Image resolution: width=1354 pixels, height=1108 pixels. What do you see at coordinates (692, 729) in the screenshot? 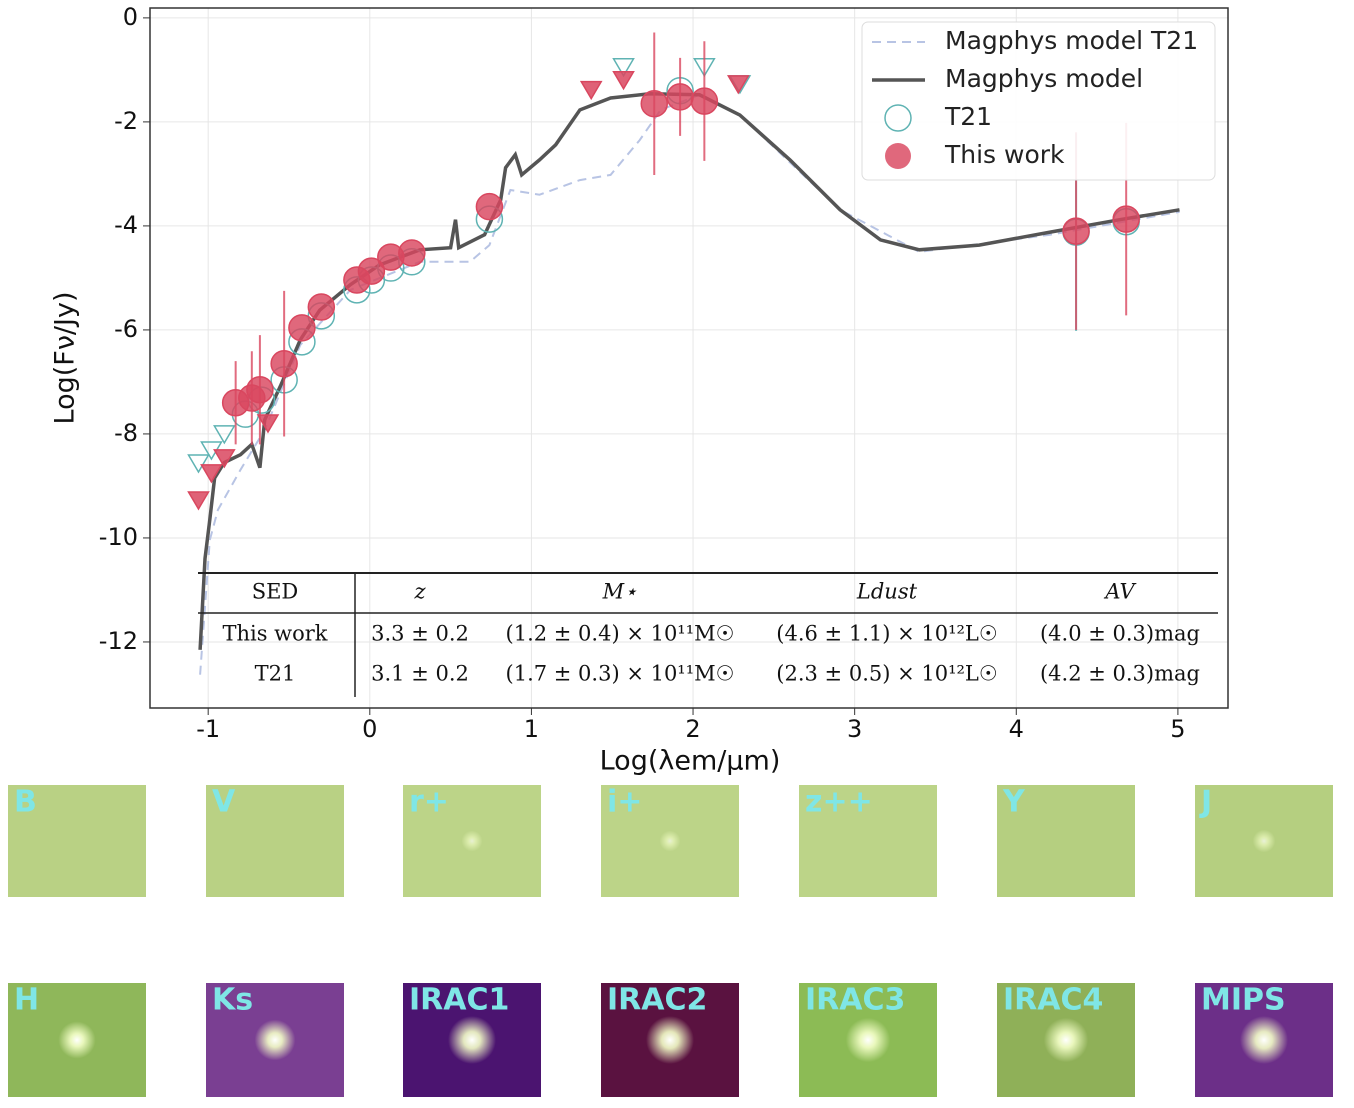
I see `x-tick-label: 2` at bounding box center [692, 729].